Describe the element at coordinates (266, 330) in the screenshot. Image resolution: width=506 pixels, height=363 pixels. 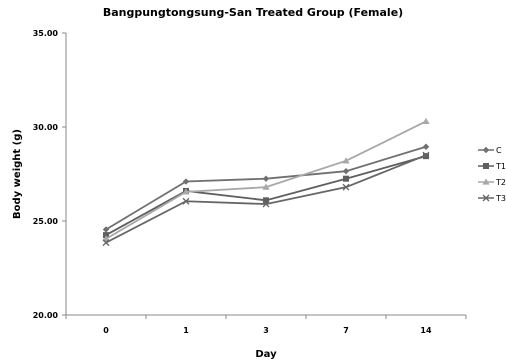
I see `x-tick-label: 3` at that location.